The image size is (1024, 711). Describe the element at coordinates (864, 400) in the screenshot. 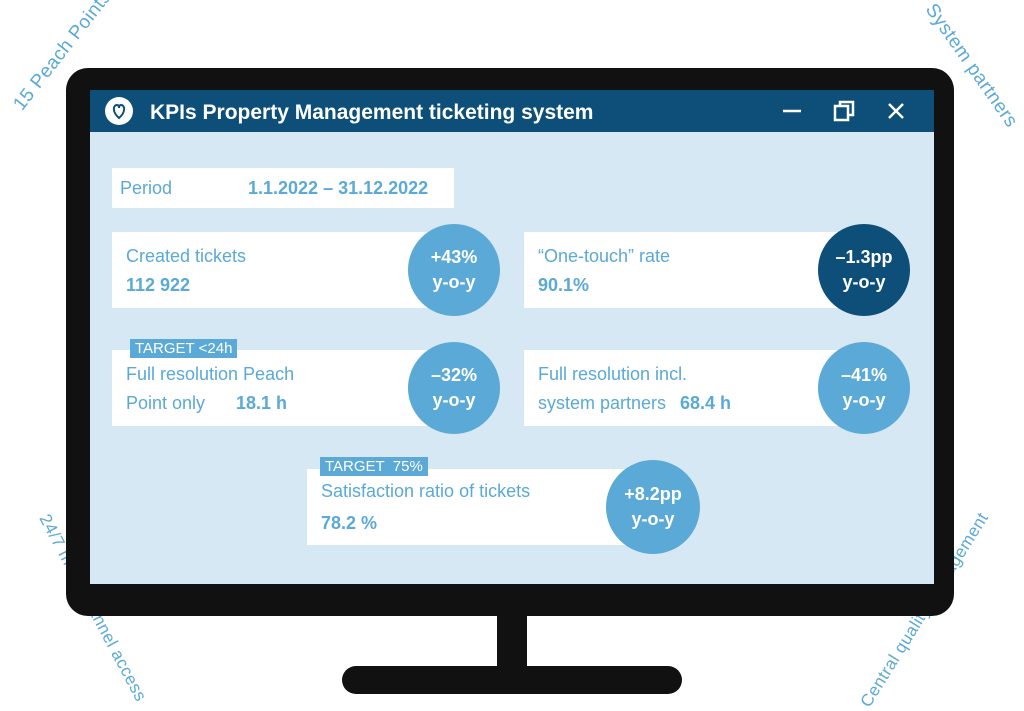

I see `partners-resolution-unit: y-o-y` at that location.